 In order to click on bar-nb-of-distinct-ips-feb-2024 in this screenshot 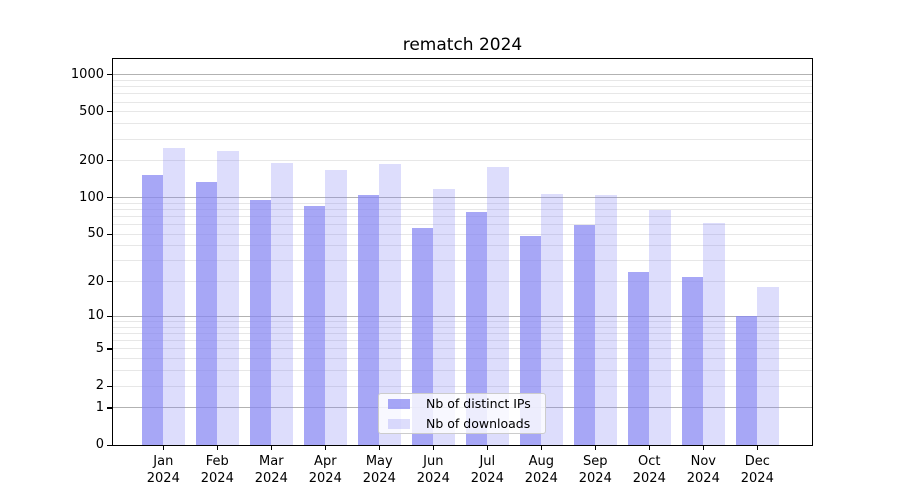, I will do `click(206, 313)`.